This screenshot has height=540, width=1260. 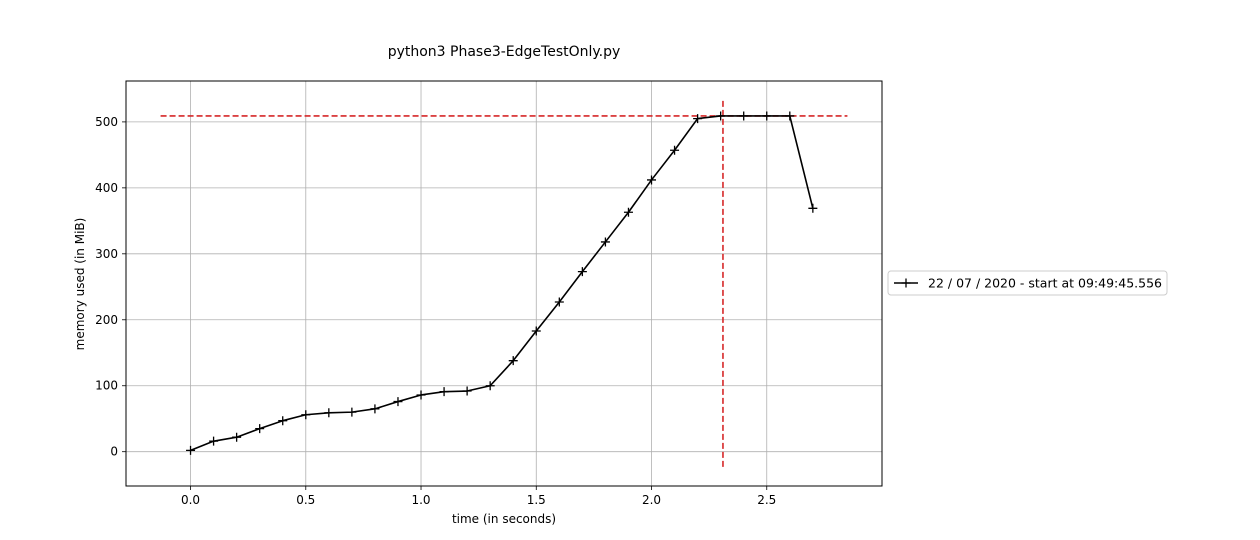 I want to click on y-axis-label: memory used (in MiB), so click(x=80, y=284).